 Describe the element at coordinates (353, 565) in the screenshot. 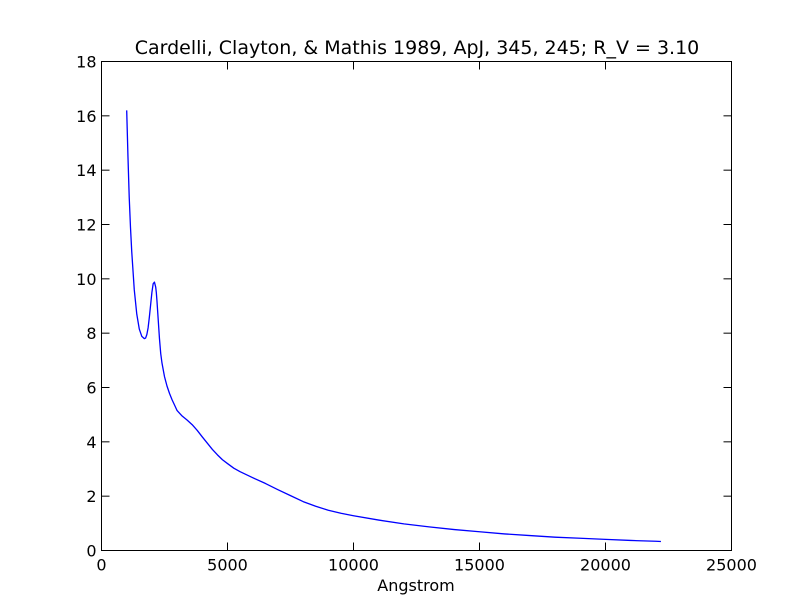

I see `x-tick-label: 10000` at that location.